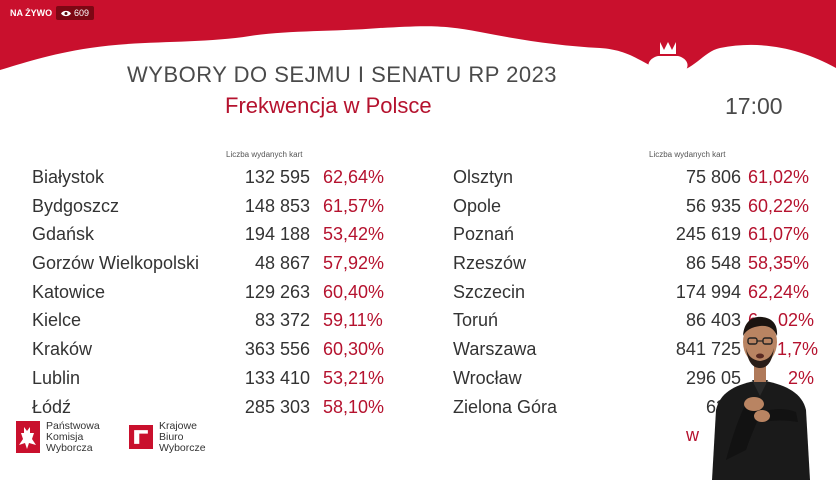 This screenshot has height=480, width=836. I want to click on eye-icon, so click(66, 13).